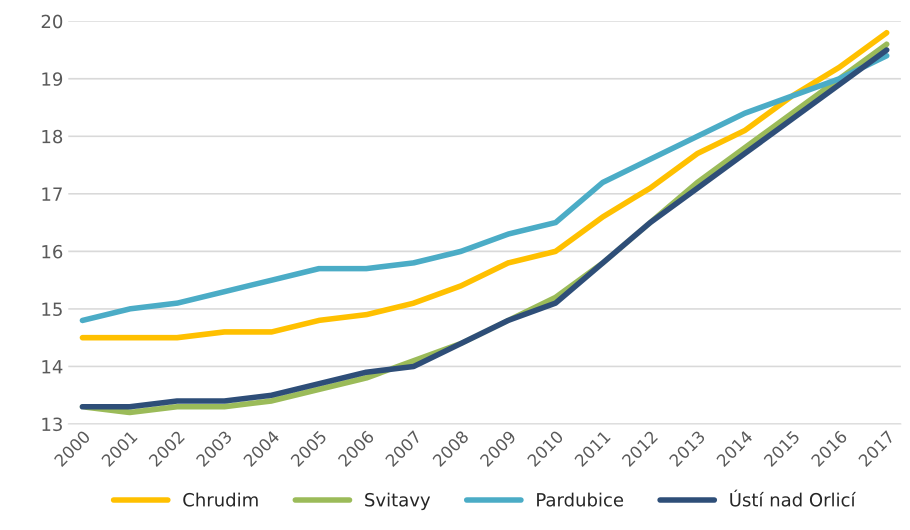  What do you see at coordinates (580, 499) in the screenshot?
I see `legend-label: Pardubice` at bounding box center [580, 499].